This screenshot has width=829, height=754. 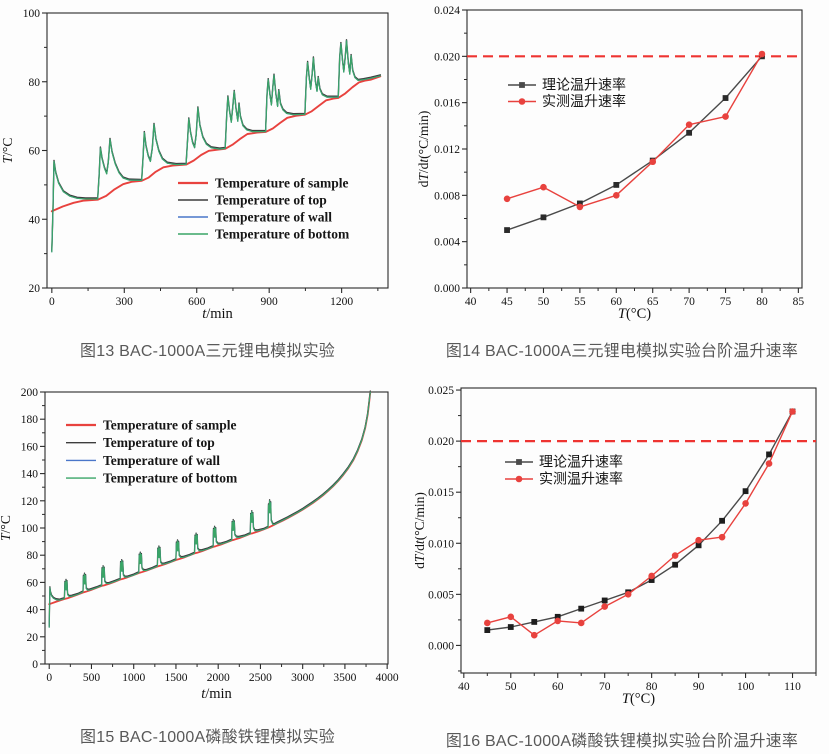 What do you see at coordinates (281, 183) in the screenshot?
I see `legend-label: Temperature of sample` at bounding box center [281, 183].